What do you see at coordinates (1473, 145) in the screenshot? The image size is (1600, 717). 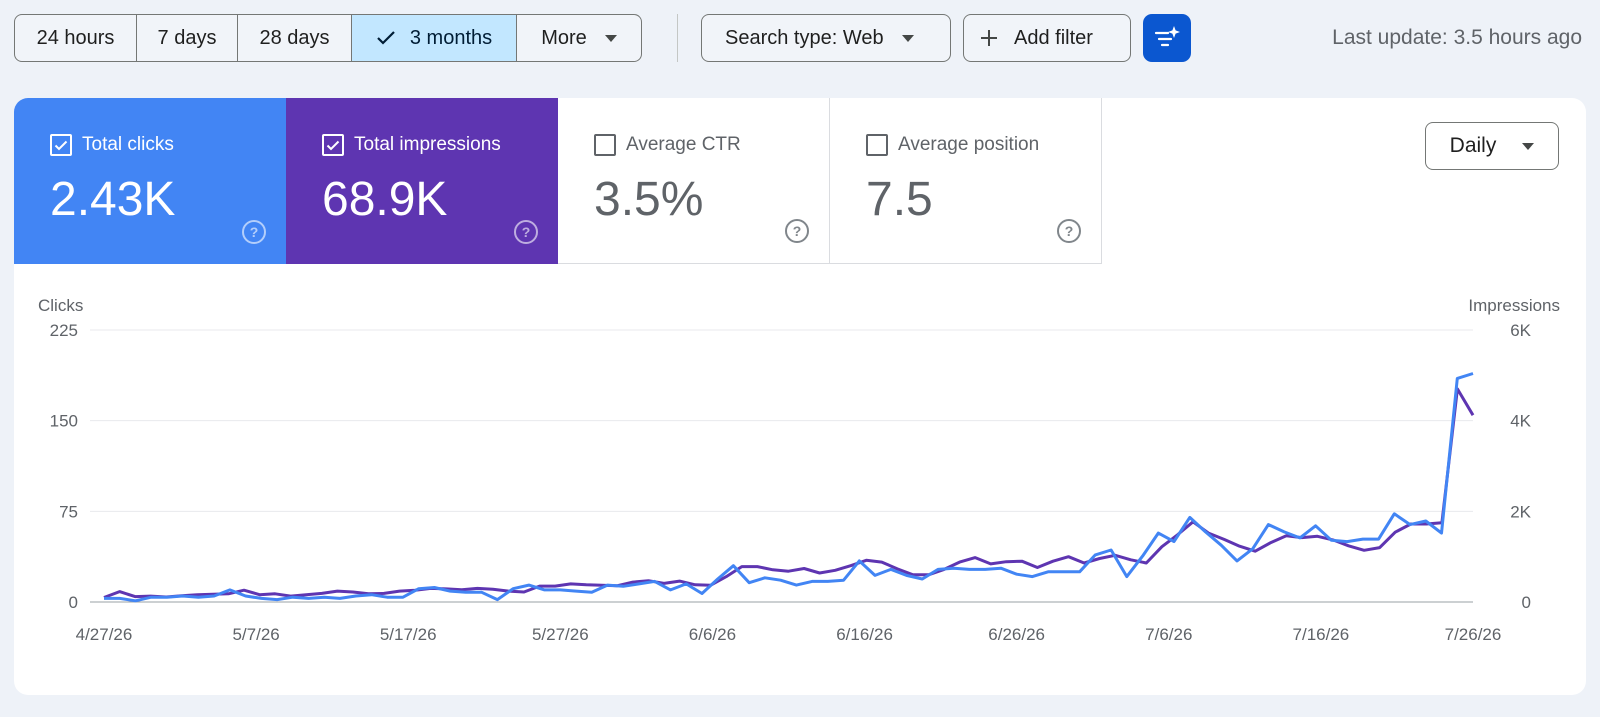 I see `granularity-label: Daily` at bounding box center [1473, 145].